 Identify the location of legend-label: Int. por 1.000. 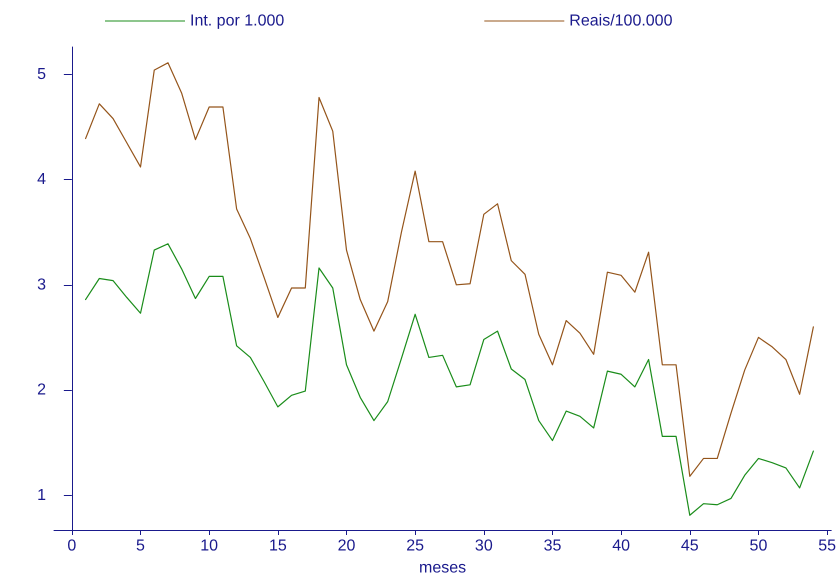
(237, 21).